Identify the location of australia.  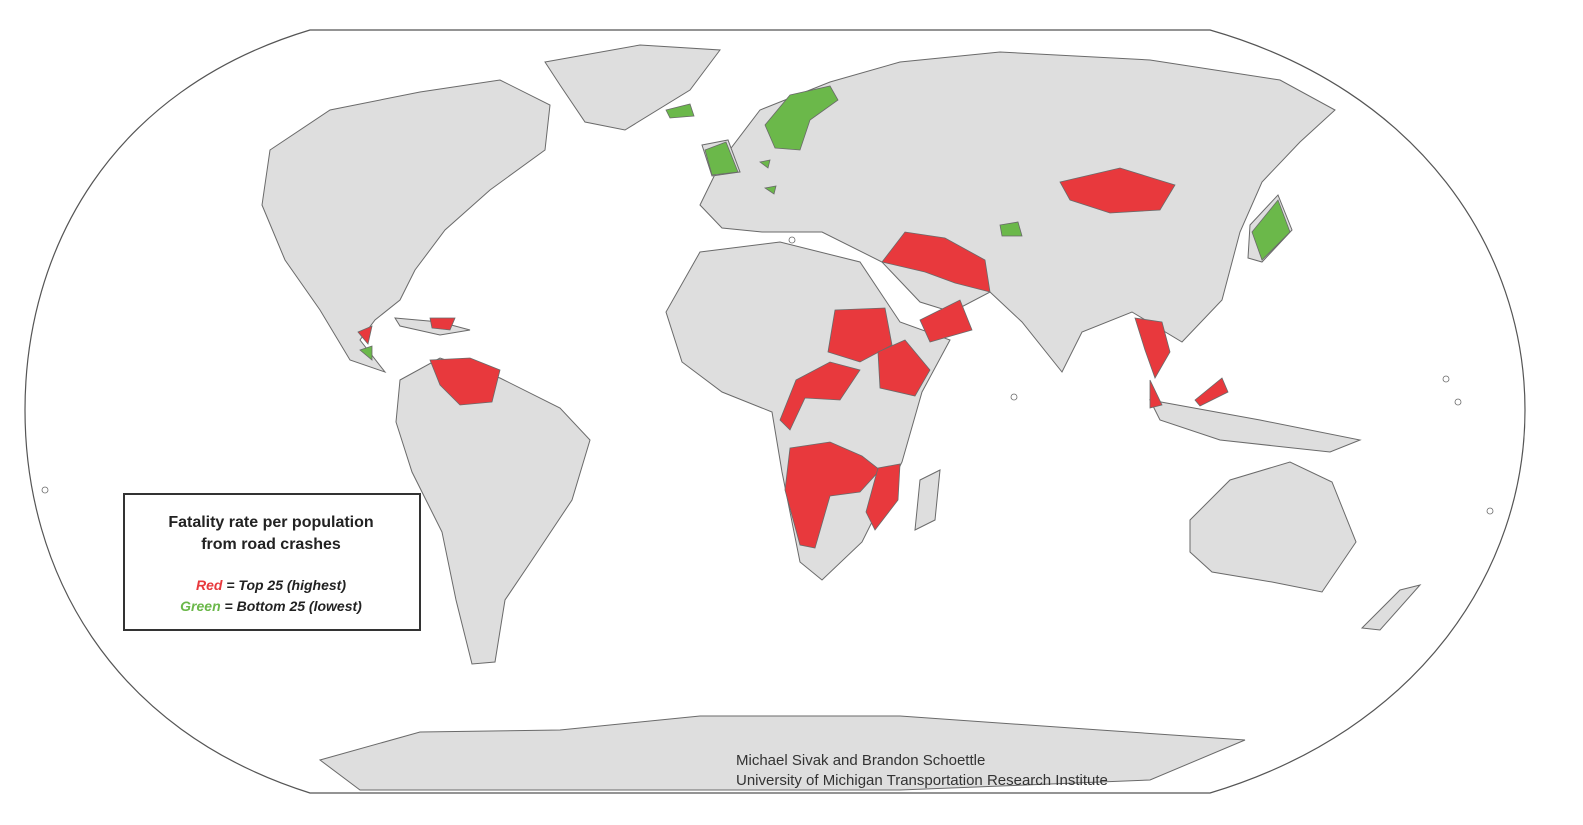
(1273, 527).